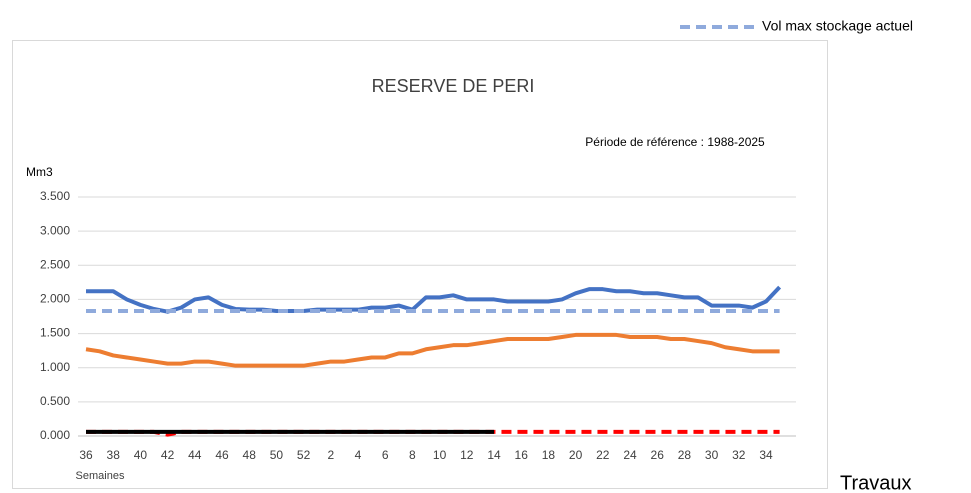 This screenshot has height=493, width=971. What do you see at coordinates (494, 455) in the screenshot?
I see `x-tick-label: 14` at bounding box center [494, 455].